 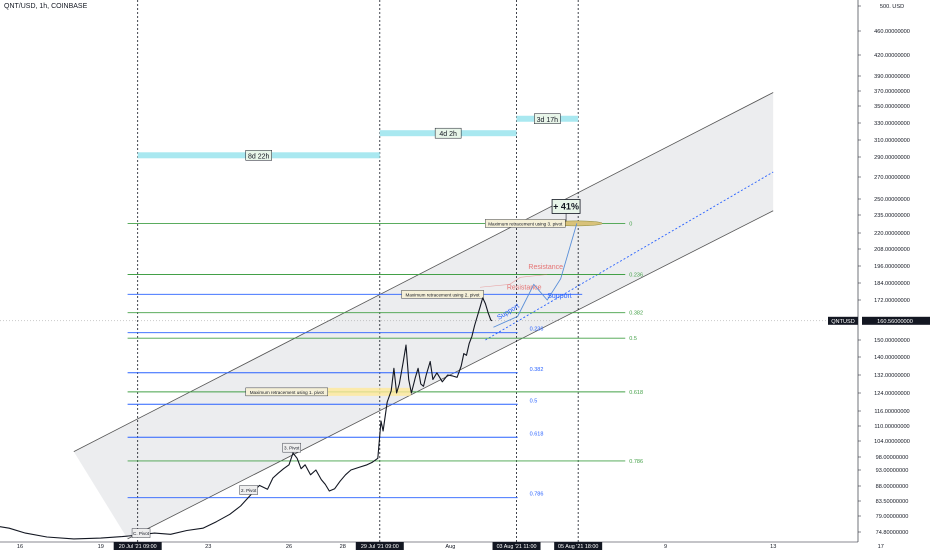 I want to click on channel-mid-dotted, so click(x=629, y=256).